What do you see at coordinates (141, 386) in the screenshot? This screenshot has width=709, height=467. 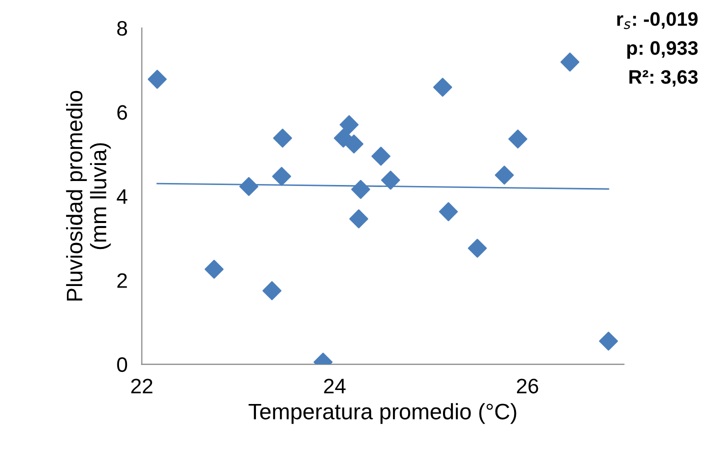 I see `x-tick-label: 22` at bounding box center [141, 386].